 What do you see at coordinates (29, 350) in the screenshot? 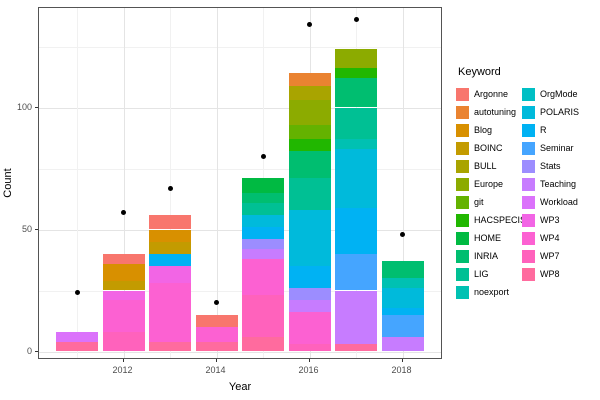
I see `y-tick-label: 0` at bounding box center [29, 350].